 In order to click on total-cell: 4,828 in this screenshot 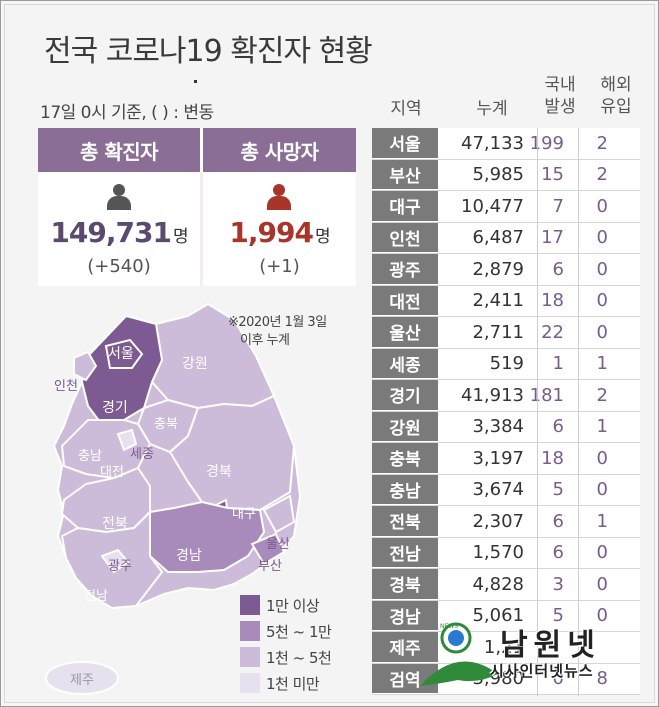, I will do `click(498, 584)`.